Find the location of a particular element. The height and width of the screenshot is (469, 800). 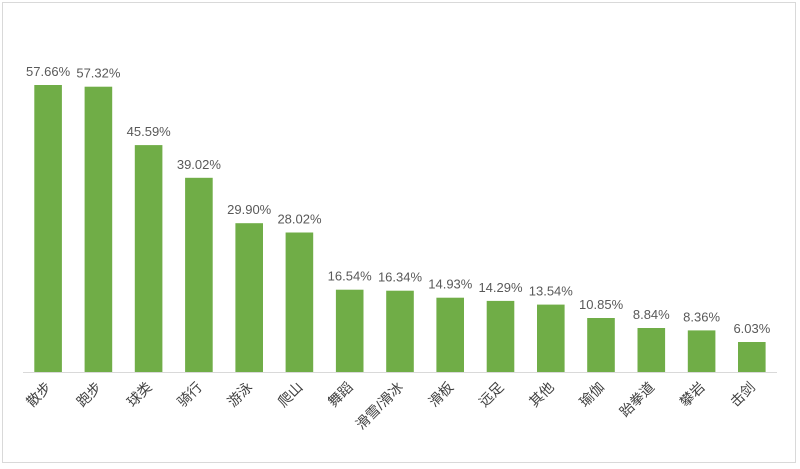

data-label: 45.59% is located at coordinates (149, 131).